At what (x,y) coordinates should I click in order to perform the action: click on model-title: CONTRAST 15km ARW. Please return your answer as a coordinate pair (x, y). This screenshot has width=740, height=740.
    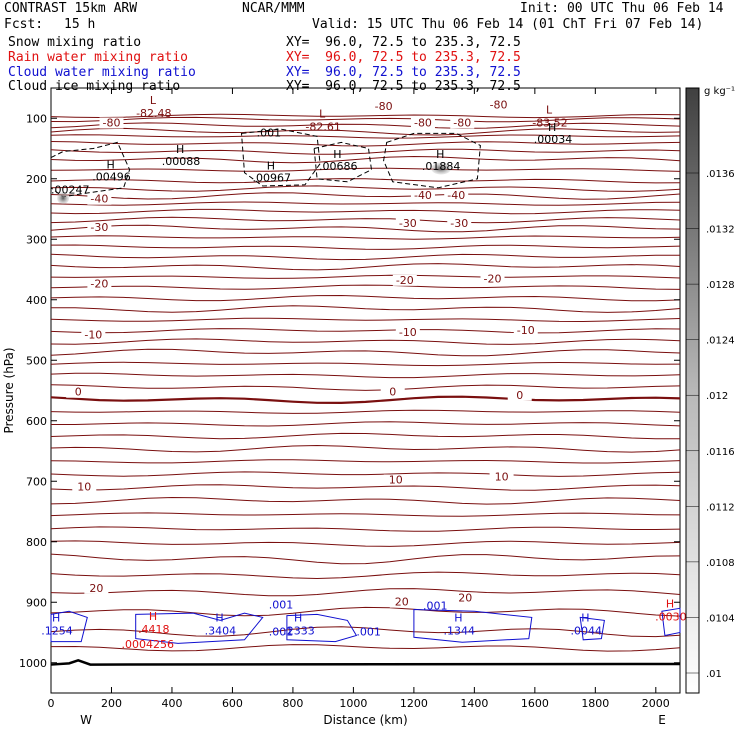
    Looking at the image, I should click on (71, 8).